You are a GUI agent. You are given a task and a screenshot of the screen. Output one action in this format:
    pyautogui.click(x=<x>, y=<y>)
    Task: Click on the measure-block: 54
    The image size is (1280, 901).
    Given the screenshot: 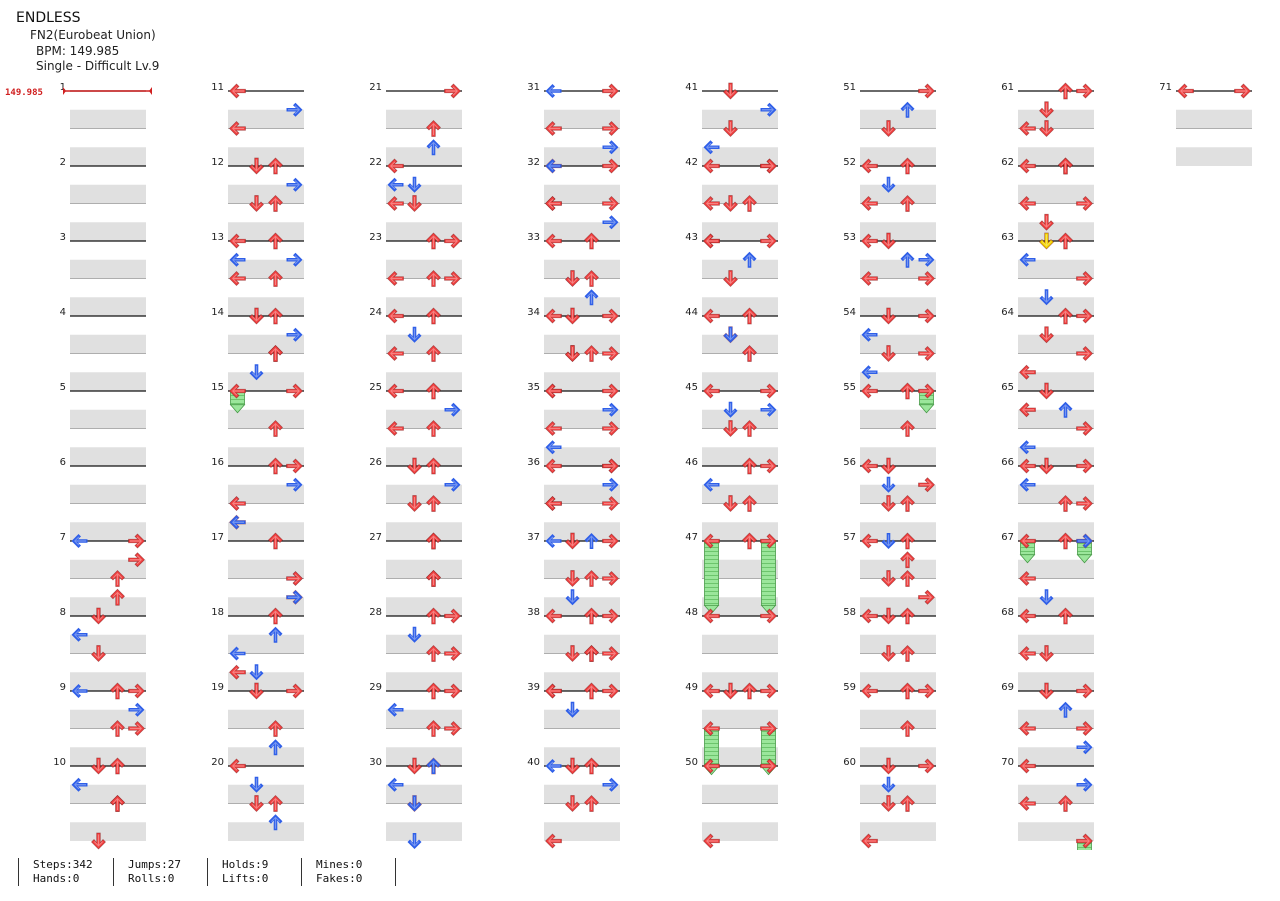 What is the action you would take?
    pyautogui.click(x=889, y=349)
    